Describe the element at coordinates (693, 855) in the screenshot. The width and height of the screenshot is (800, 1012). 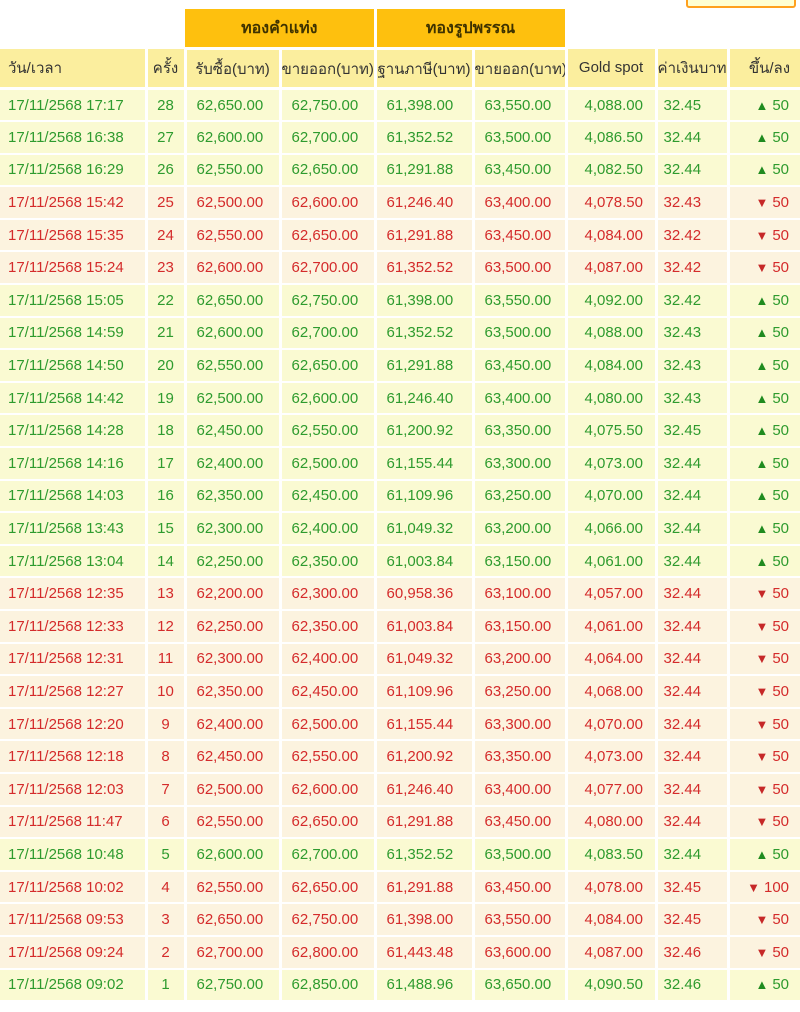
I see `baht-rate-cell: 32.44` at that location.